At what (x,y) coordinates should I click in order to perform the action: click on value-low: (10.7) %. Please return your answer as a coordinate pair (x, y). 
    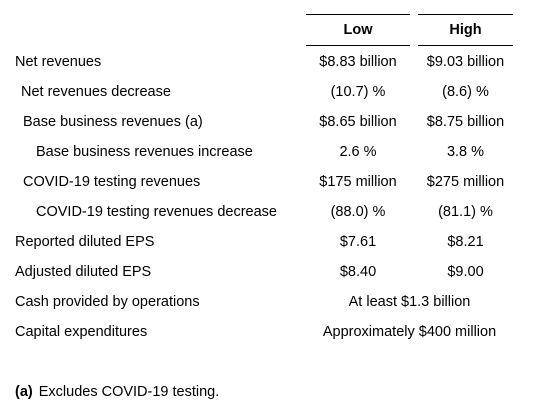
    Looking at the image, I should click on (358, 92).